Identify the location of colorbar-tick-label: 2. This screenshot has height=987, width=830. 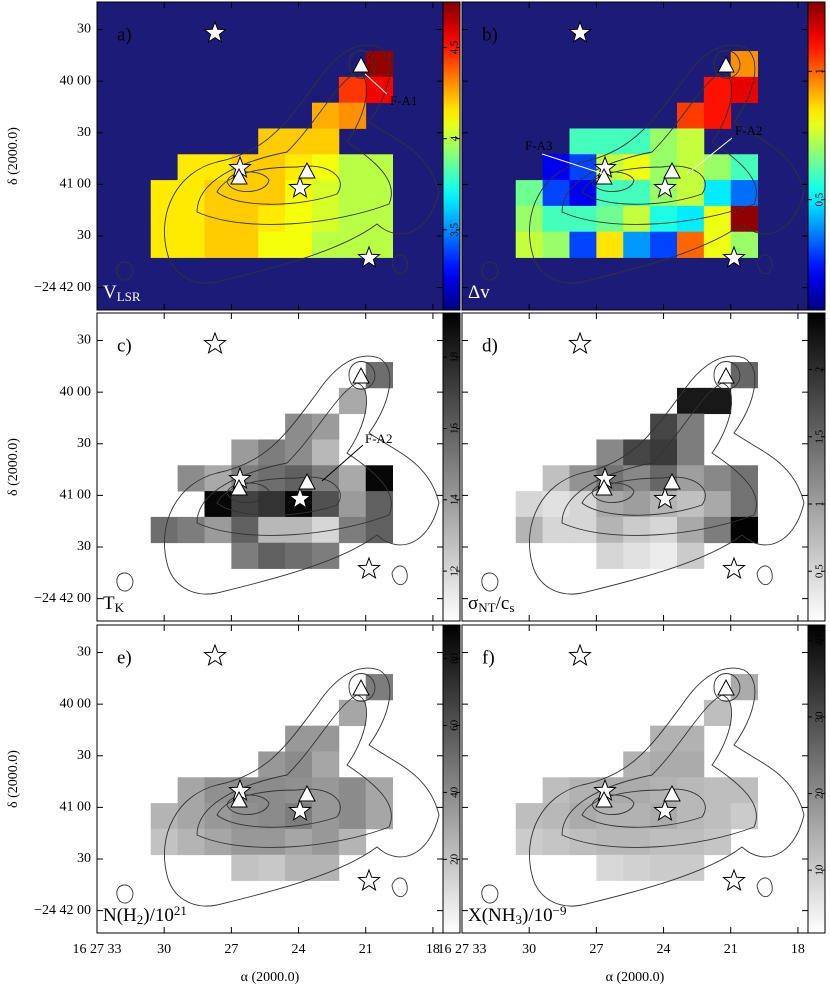
(820, 370).